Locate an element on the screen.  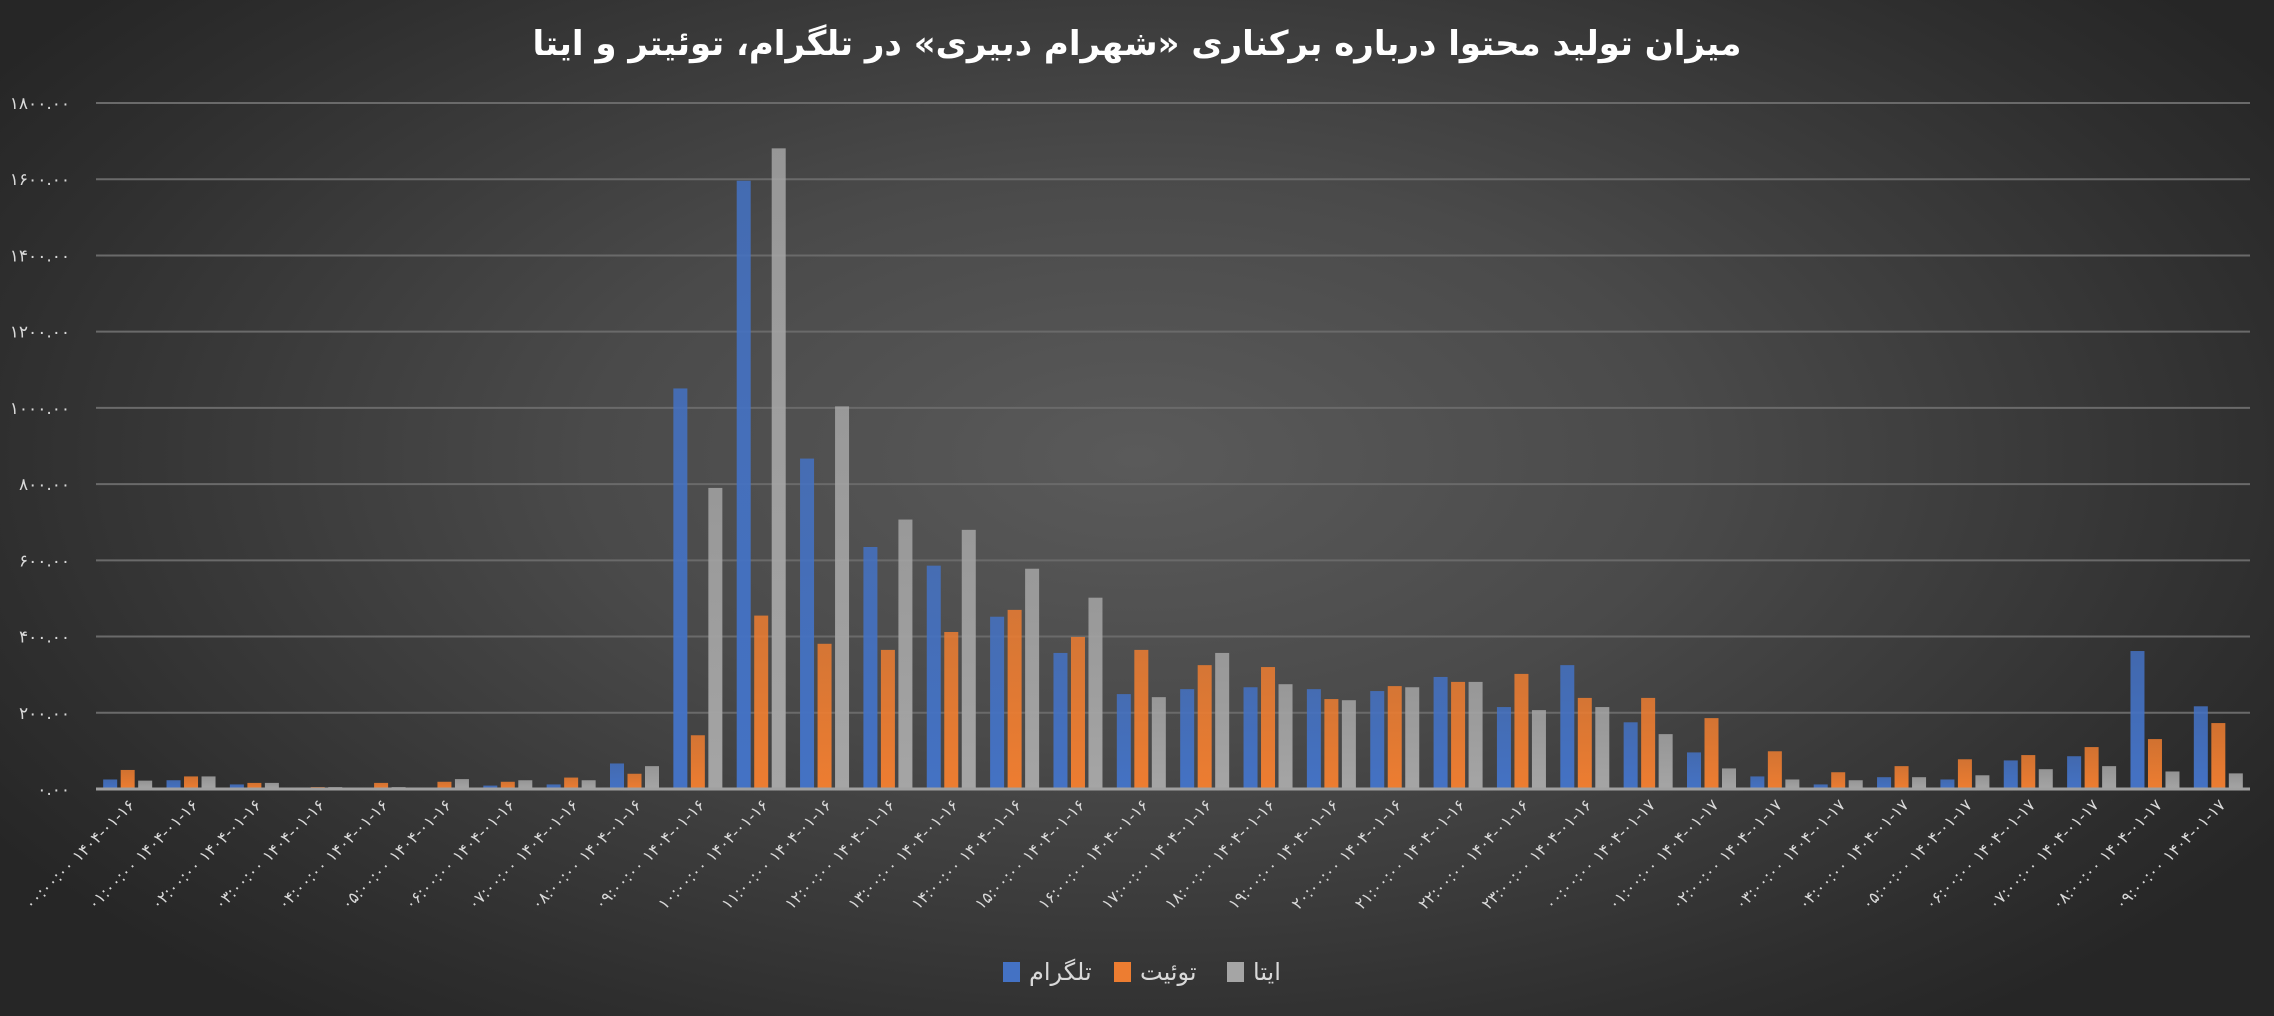
y-tick-label: ۱۲۰۰.۰۰ is located at coordinates (40, 333).